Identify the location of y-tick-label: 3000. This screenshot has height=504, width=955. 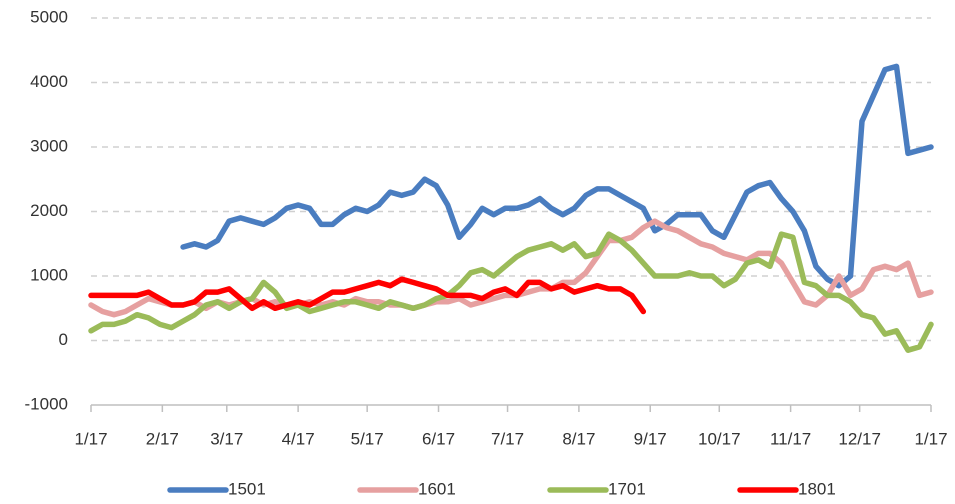
(49, 145).